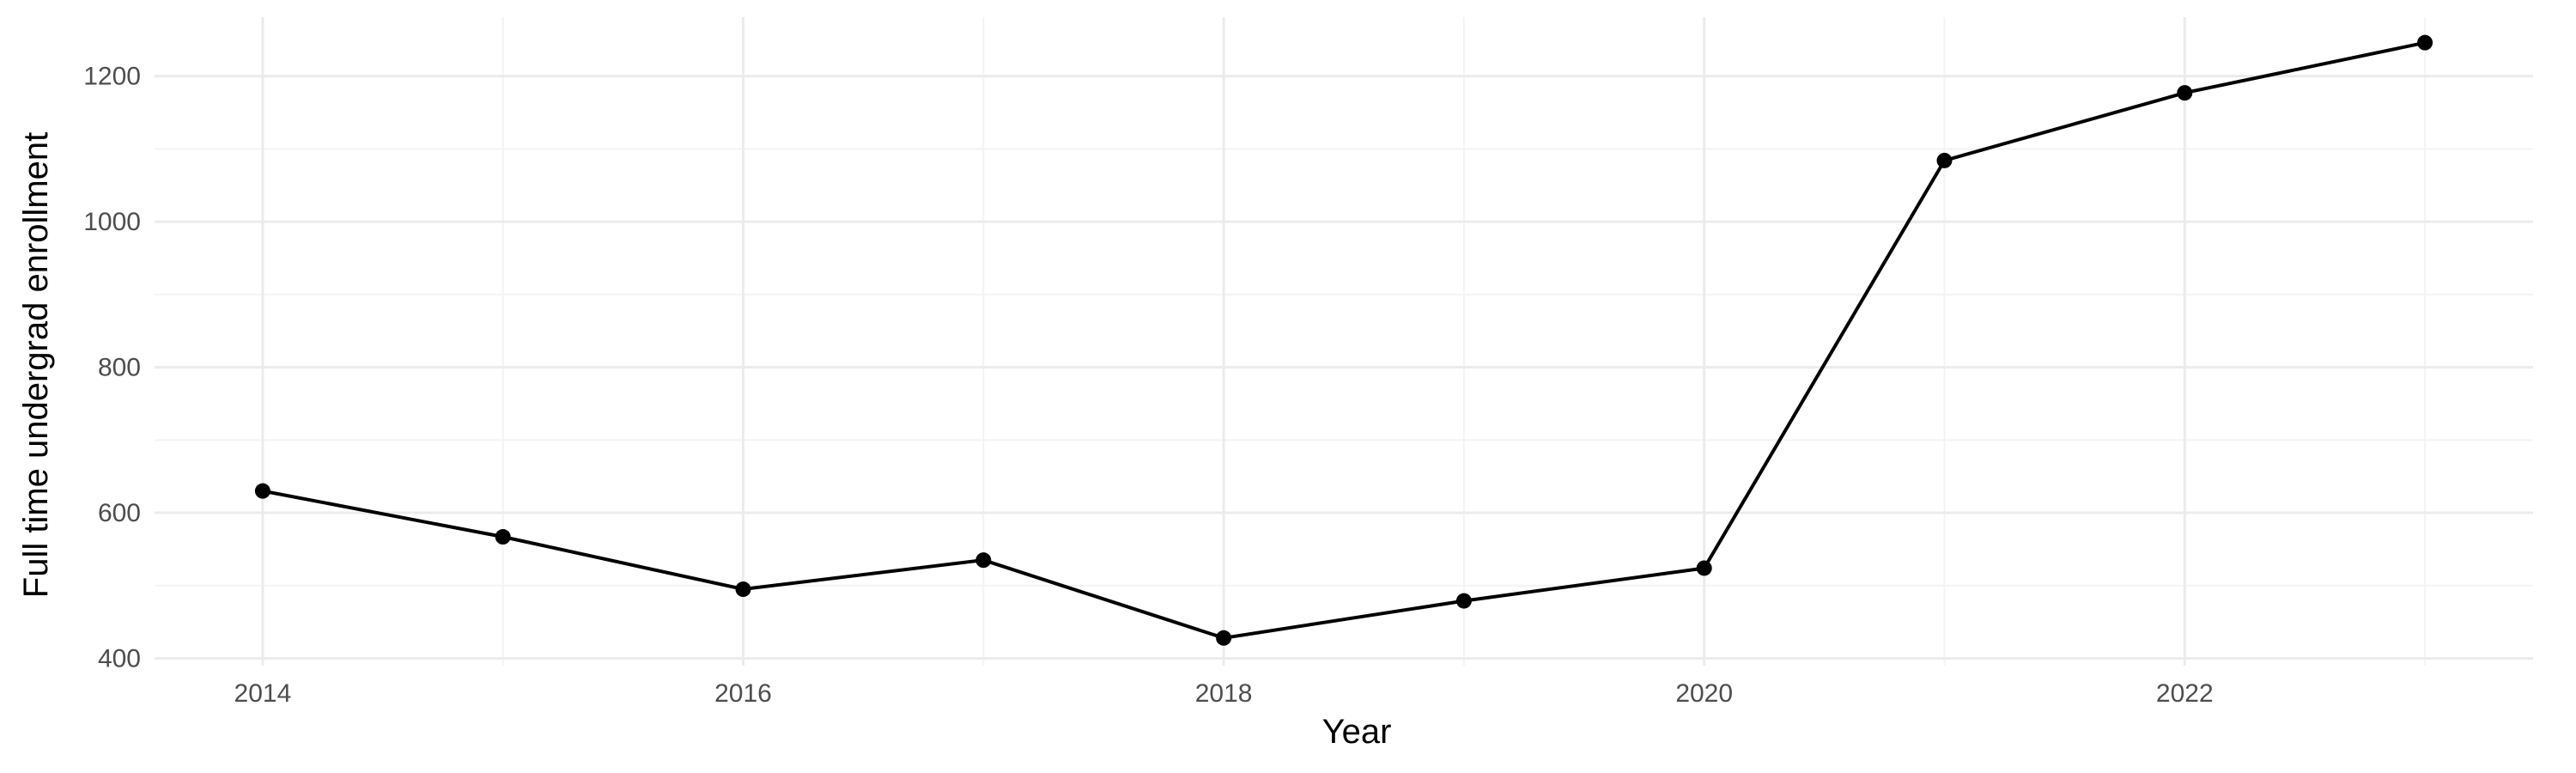 Image resolution: width=2576 pixels, height=773 pixels. What do you see at coordinates (1224, 693) in the screenshot?
I see `x-tick-label: 2018` at bounding box center [1224, 693].